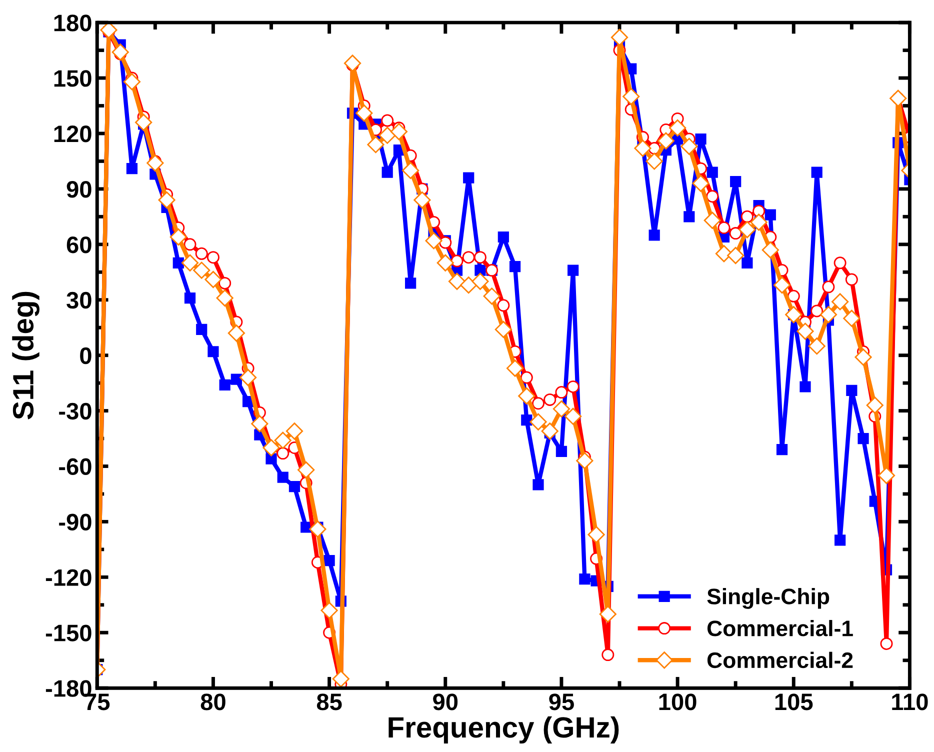  Describe the element at coordinates (910, 702) in the screenshot. I see `x-tick-label: 110` at that location.